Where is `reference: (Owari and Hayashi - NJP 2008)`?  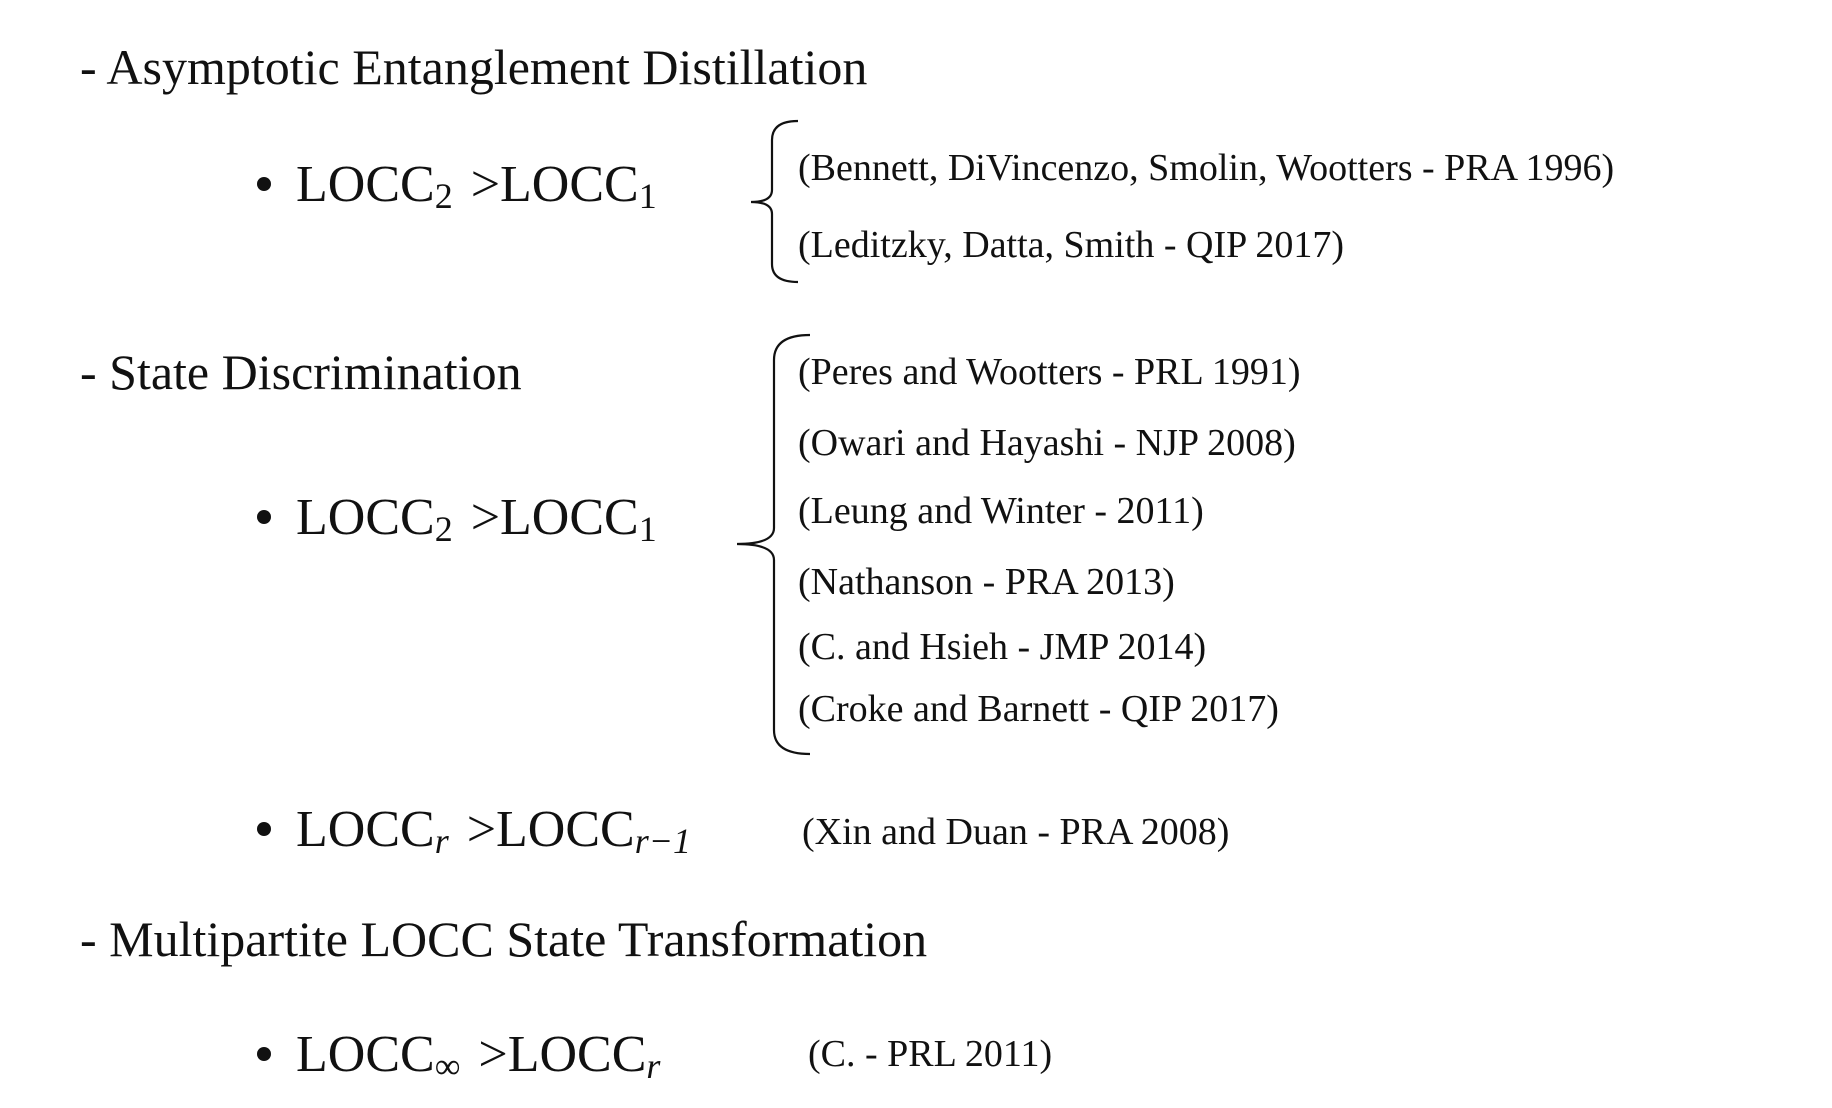
reference: (Owari and Hayashi - NJP 2008) is located at coordinates (1047, 443).